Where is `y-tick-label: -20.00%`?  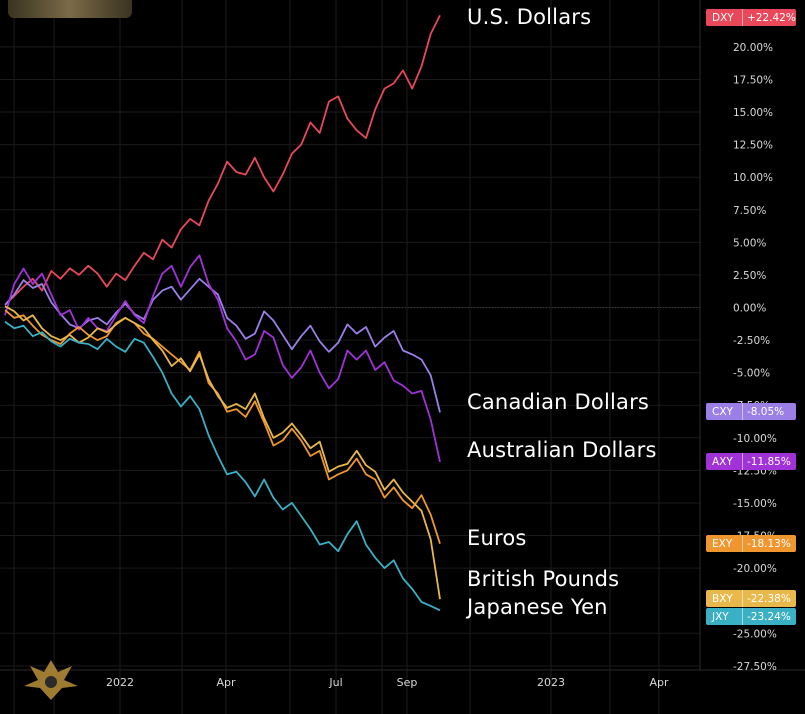
y-tick-label: -20.00% is located at coordinates (755, 569).